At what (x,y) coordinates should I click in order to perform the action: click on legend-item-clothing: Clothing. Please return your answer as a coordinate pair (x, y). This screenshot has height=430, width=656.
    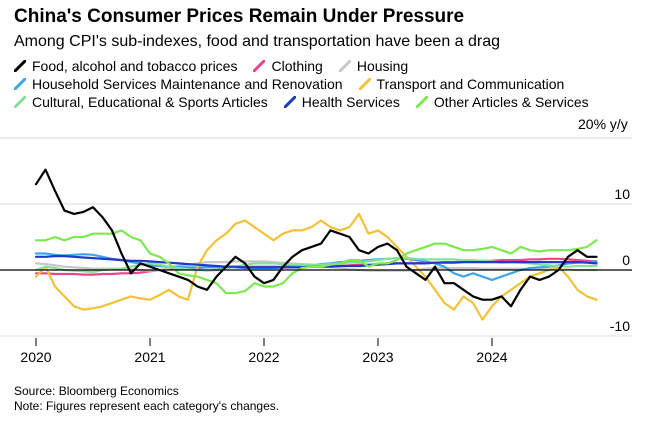
    Looking at the image, I should click on (288, 66).